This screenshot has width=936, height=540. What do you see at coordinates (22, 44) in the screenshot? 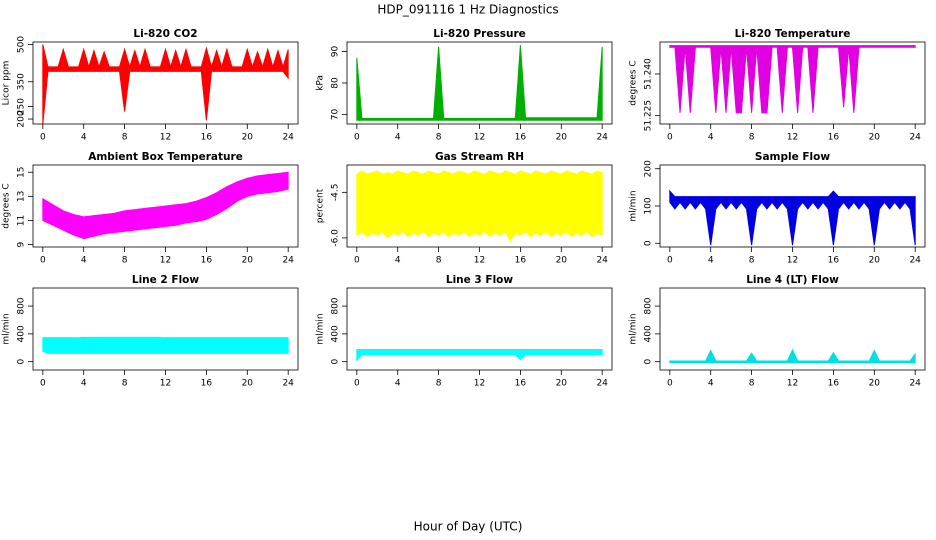
I see `y-tick-label: 500` at bounding box center [22, 44].